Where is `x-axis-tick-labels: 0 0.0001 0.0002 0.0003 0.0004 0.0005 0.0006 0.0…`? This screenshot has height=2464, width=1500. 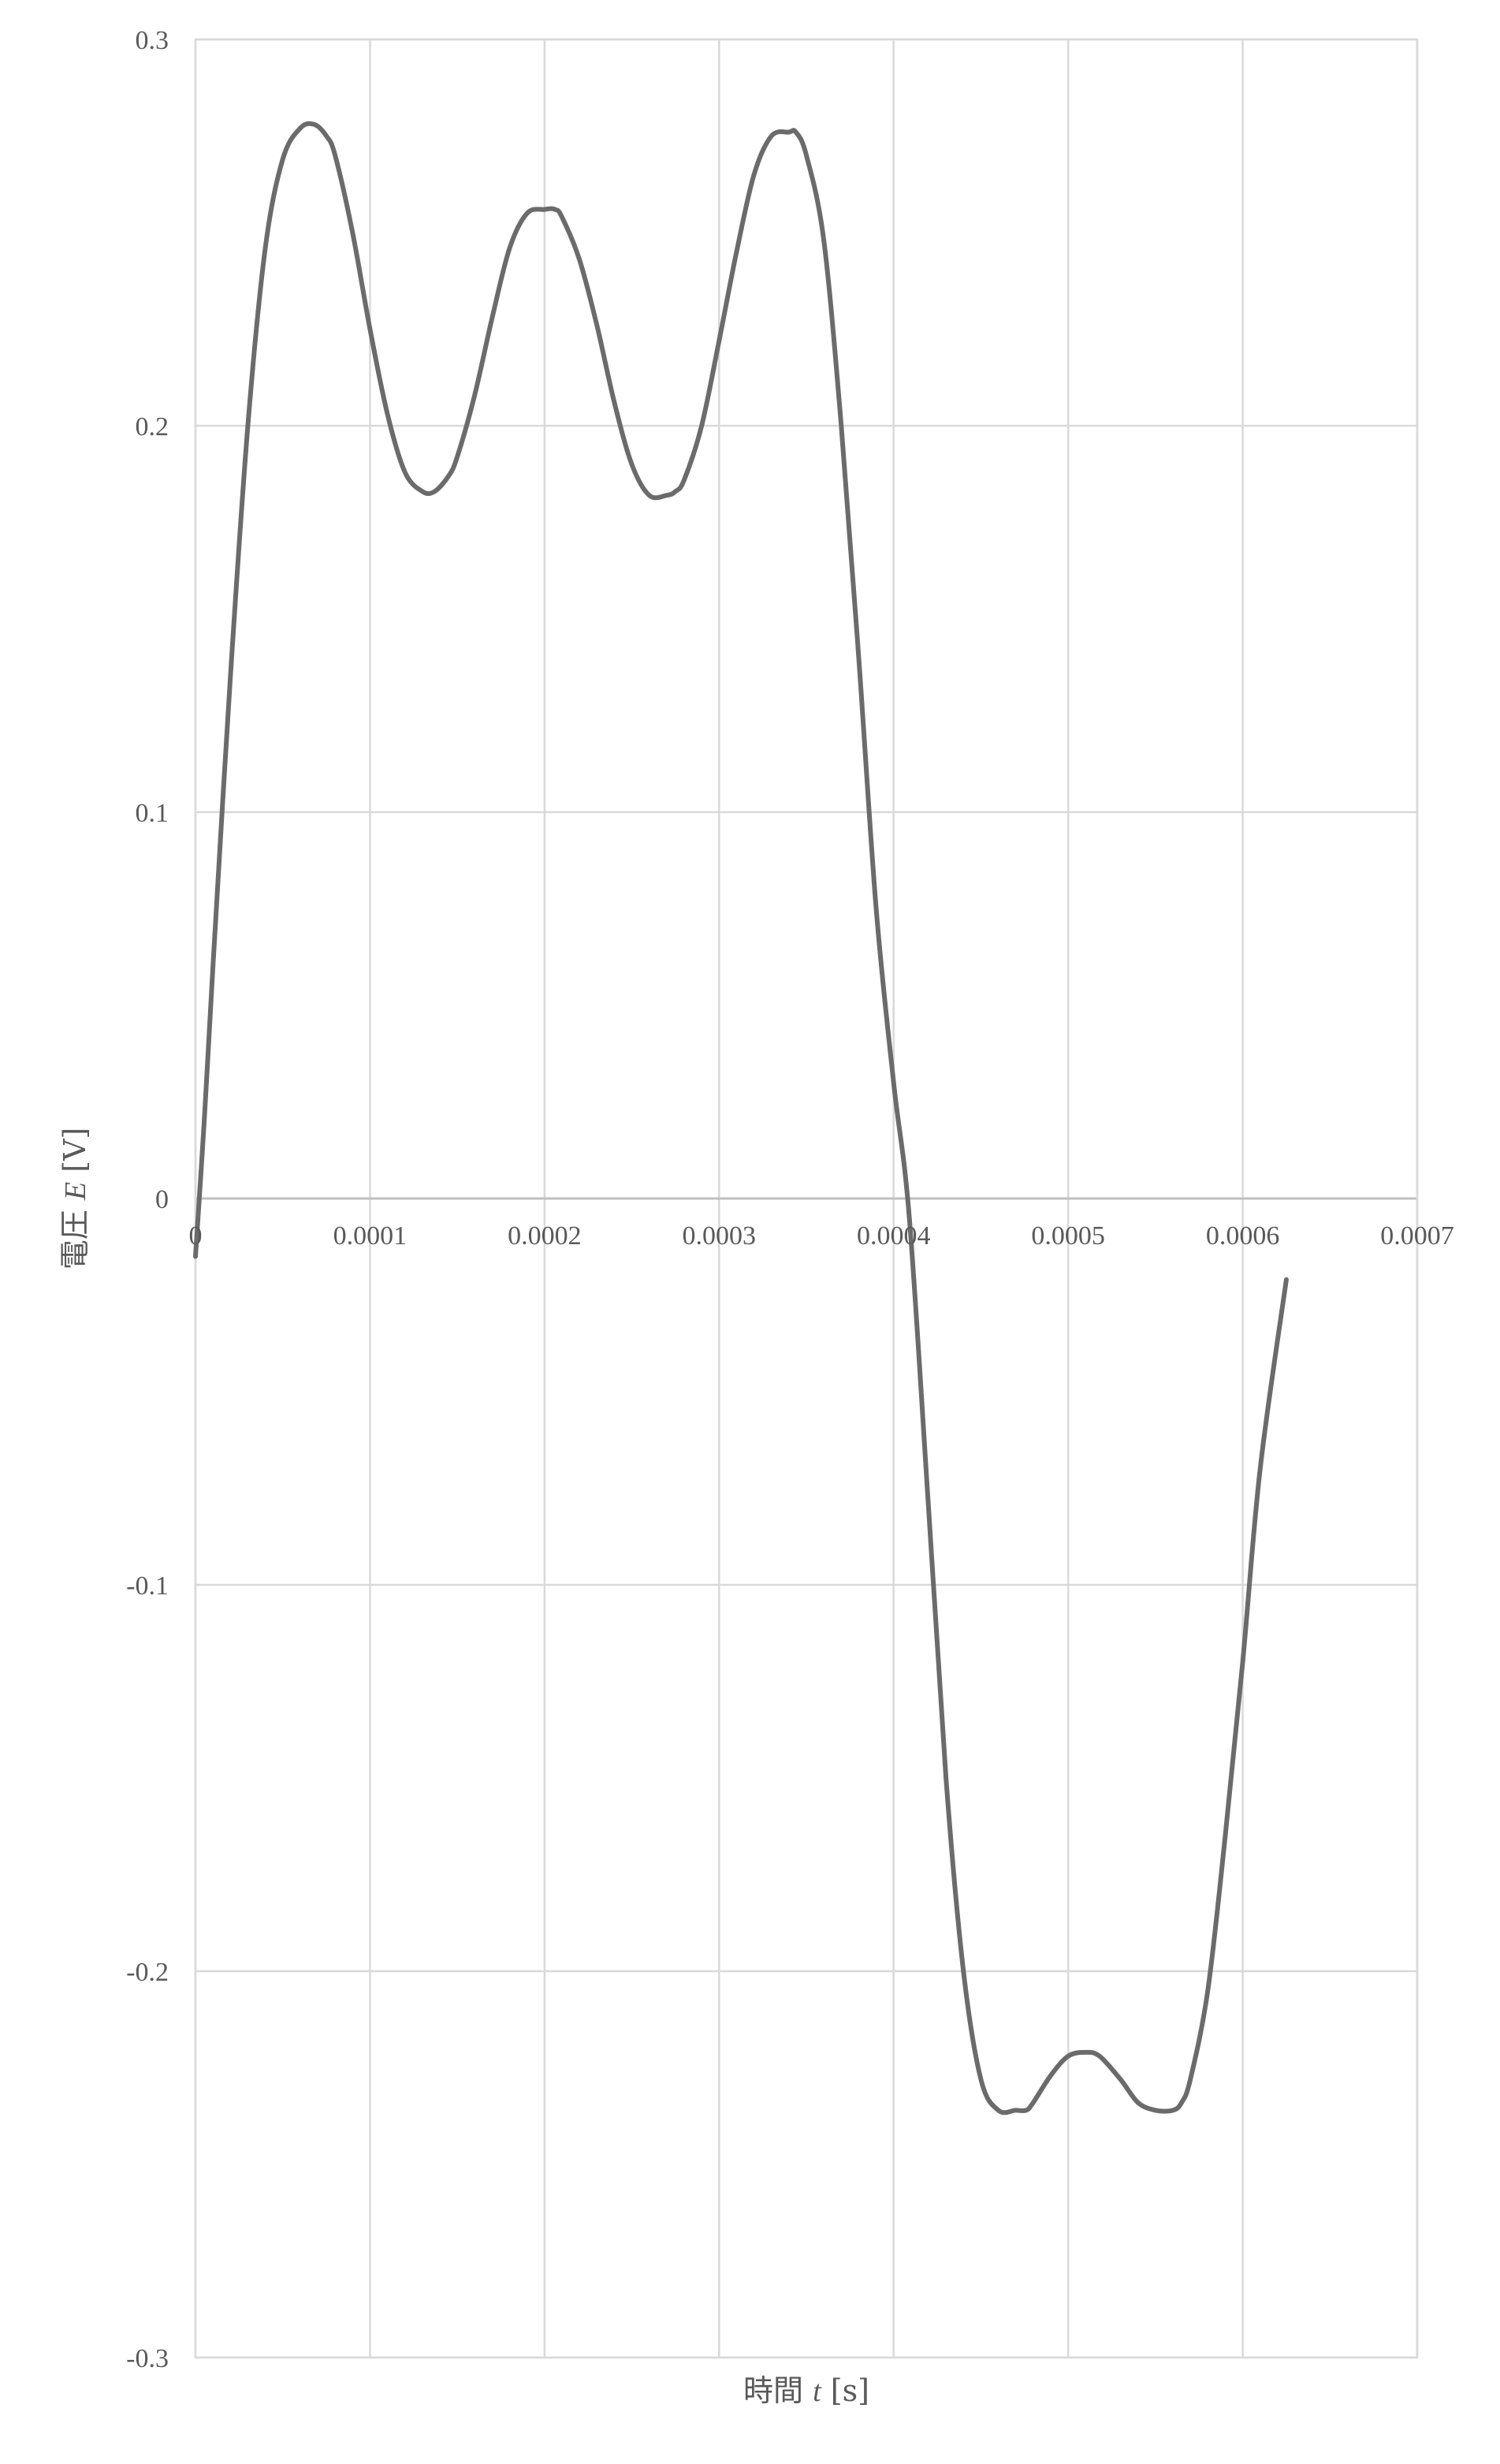
x-axis-tick-labels: 0 0.0001 0.0002 0.0003 0.0004 0.0005 0.0006 0.0… is located at coordinates (821, 1236).